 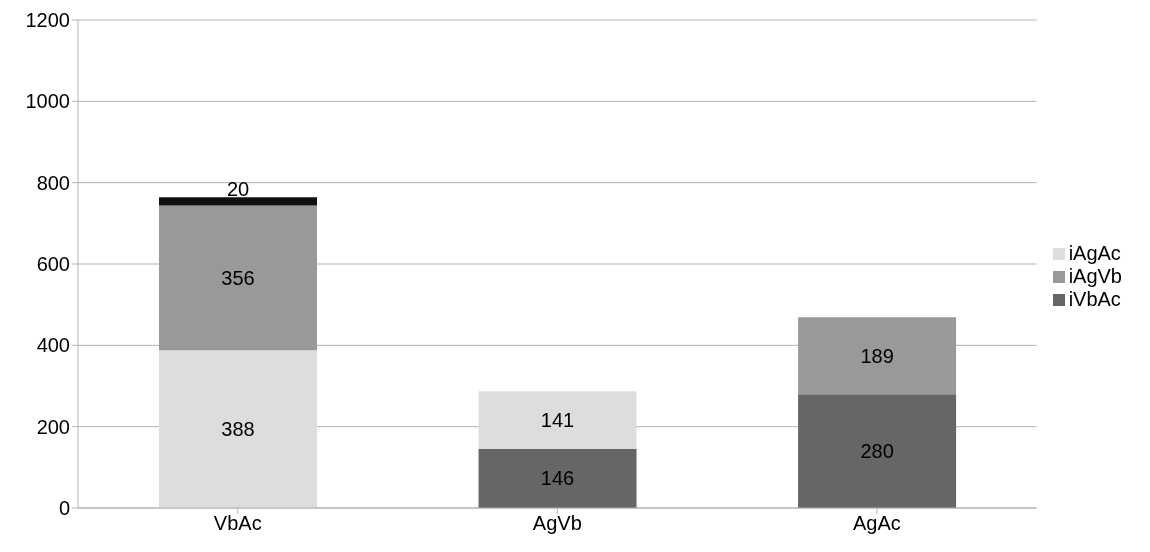 What do you see at coordinates (1094, 252) in the screenshot?
I see `legend-label: iAgAc` at bounding box center [1094, 252].